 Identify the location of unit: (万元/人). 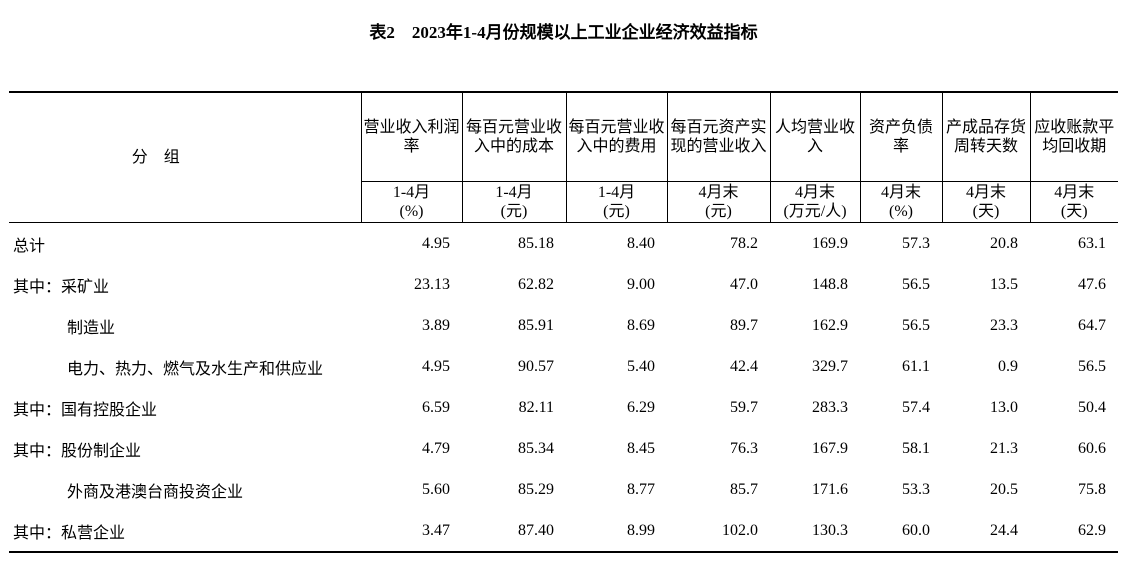
(815, 211).